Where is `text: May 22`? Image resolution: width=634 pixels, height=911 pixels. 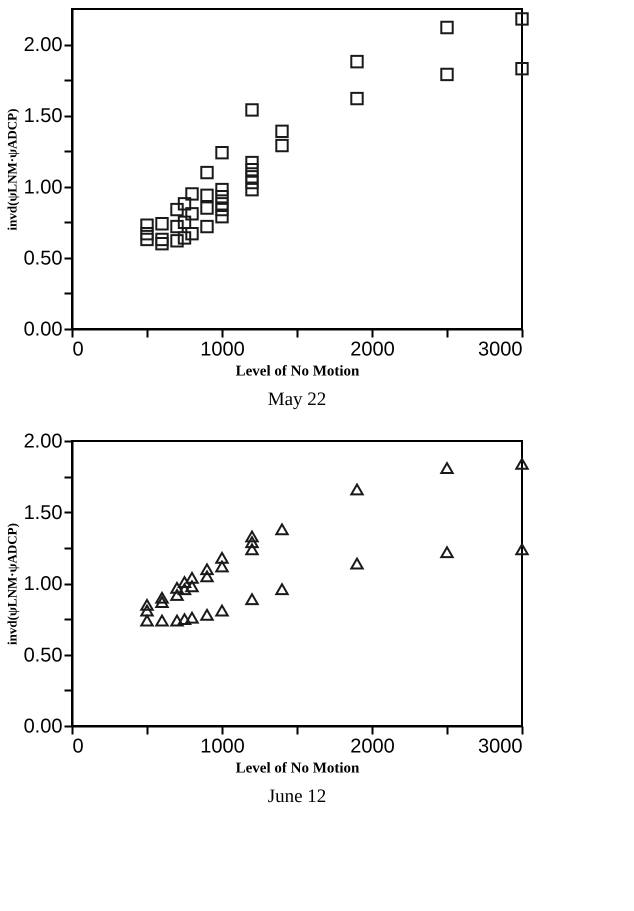 text: May 22 is located at coordinates (297, 399).